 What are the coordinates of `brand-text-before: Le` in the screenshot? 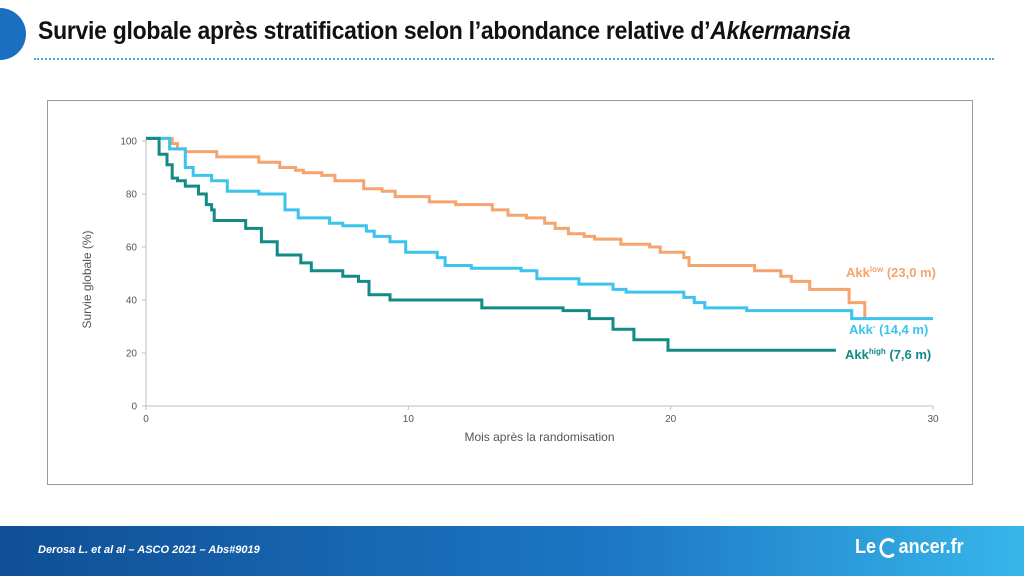 It's located at (866, 547).